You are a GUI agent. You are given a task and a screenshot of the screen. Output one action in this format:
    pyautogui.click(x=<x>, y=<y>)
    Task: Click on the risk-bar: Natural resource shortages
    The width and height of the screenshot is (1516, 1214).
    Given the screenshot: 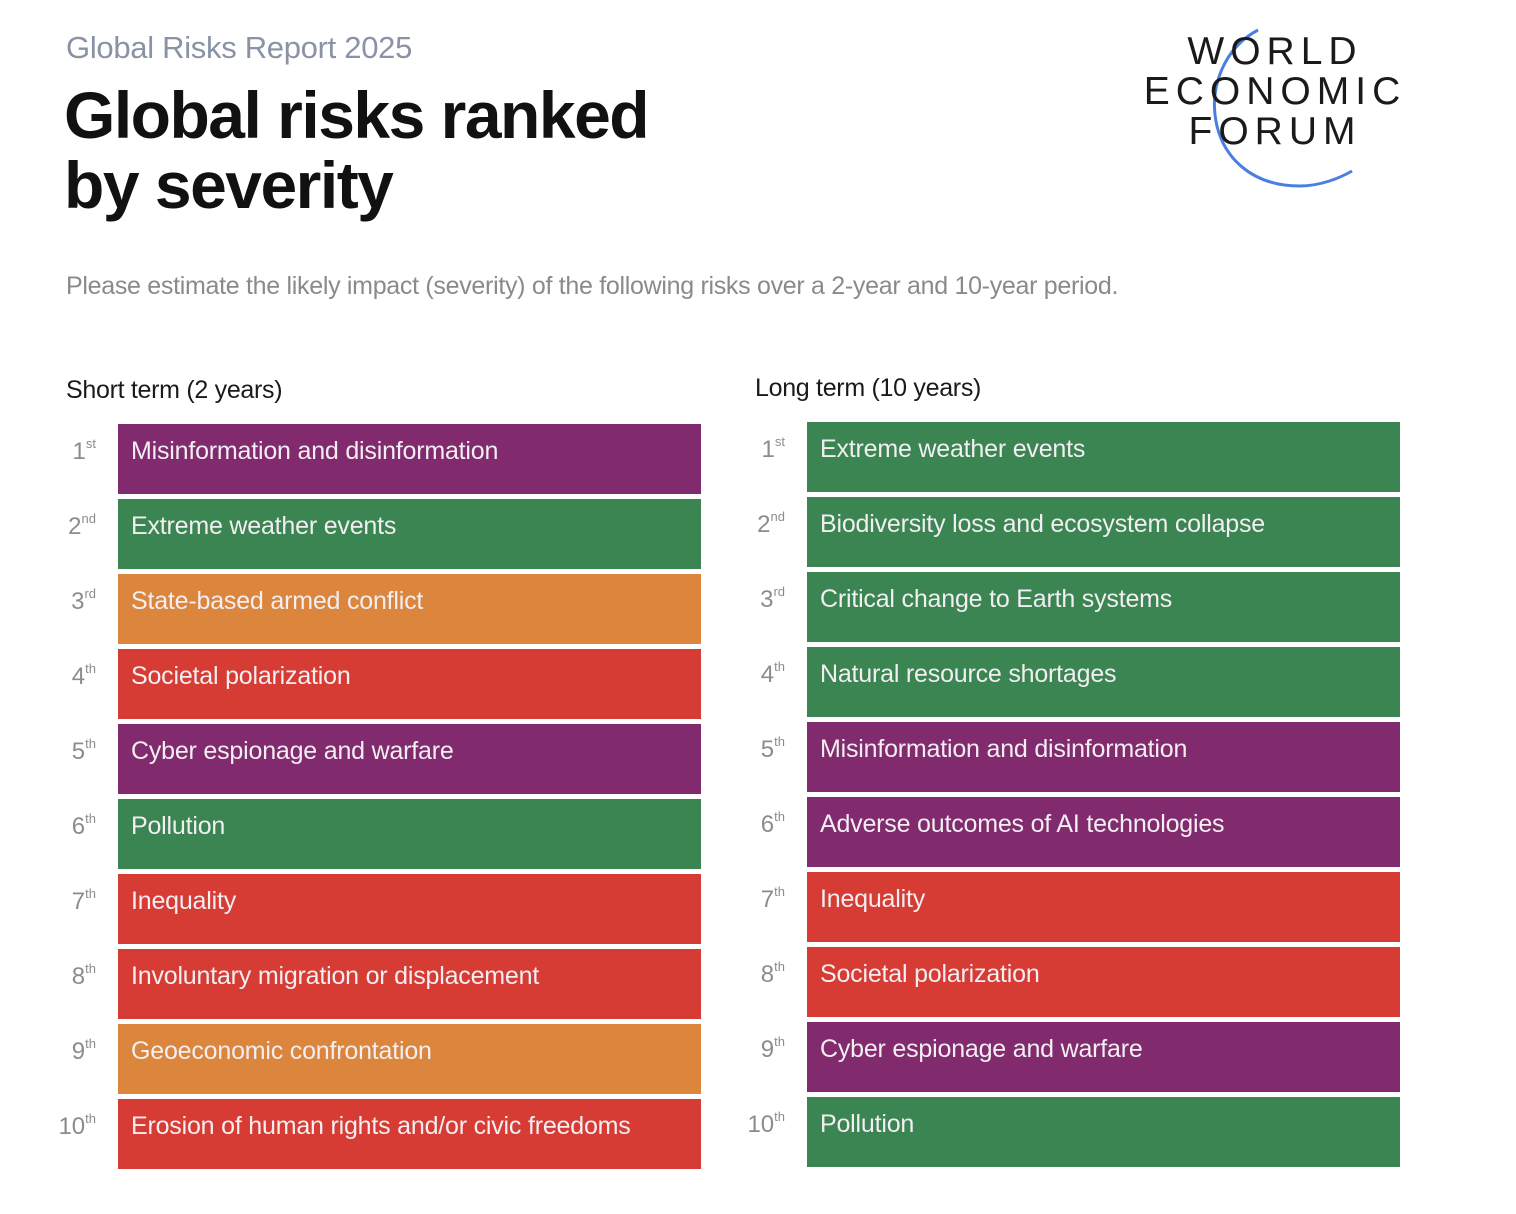 What is the action you would take?
    pyautogui.click(x=1103, y=682)
    